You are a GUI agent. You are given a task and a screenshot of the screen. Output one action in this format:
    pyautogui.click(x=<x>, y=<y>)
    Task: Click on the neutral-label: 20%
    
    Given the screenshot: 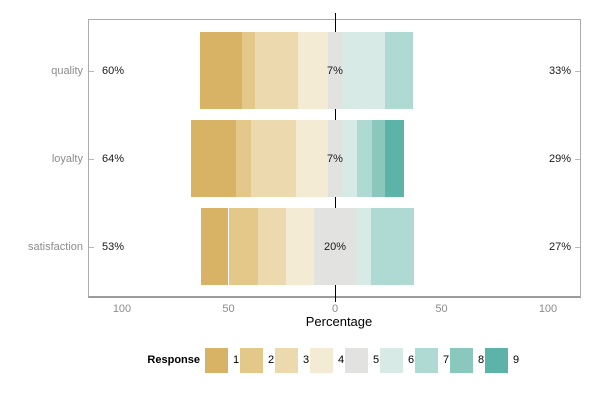 What is the action you would take?
    pyautogui.click(x=335, y=246)
    